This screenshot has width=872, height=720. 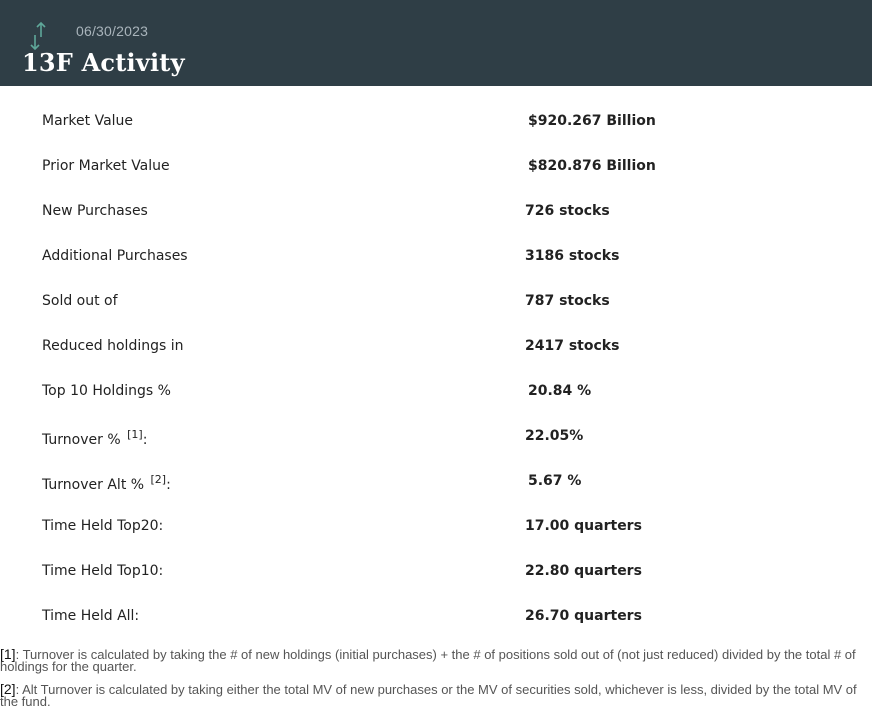 What do you see at coordinates (436, 437) in the screenshot?
I see `stat-row-turnover: Turnover % [1]: 22.05%` at bounding box center [436, 437].